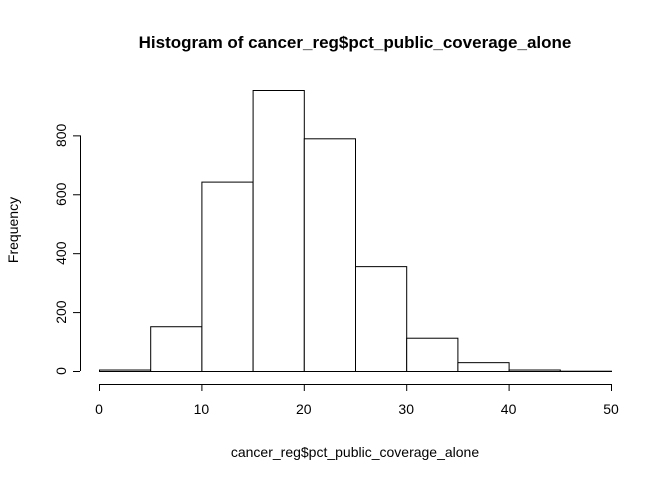  What do you see at coordinates (61, 312) in the screenshot?
I see `y-tick-label: 200` at bounding box center [61, 312].